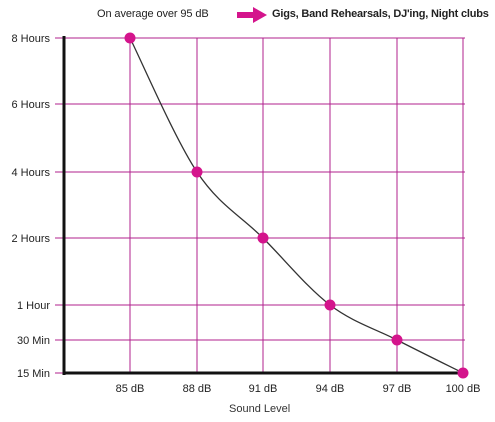  Describe the element at coordinates (397, 389) in the screenshot. I see `x-tick-label: 97 dB` at that location.